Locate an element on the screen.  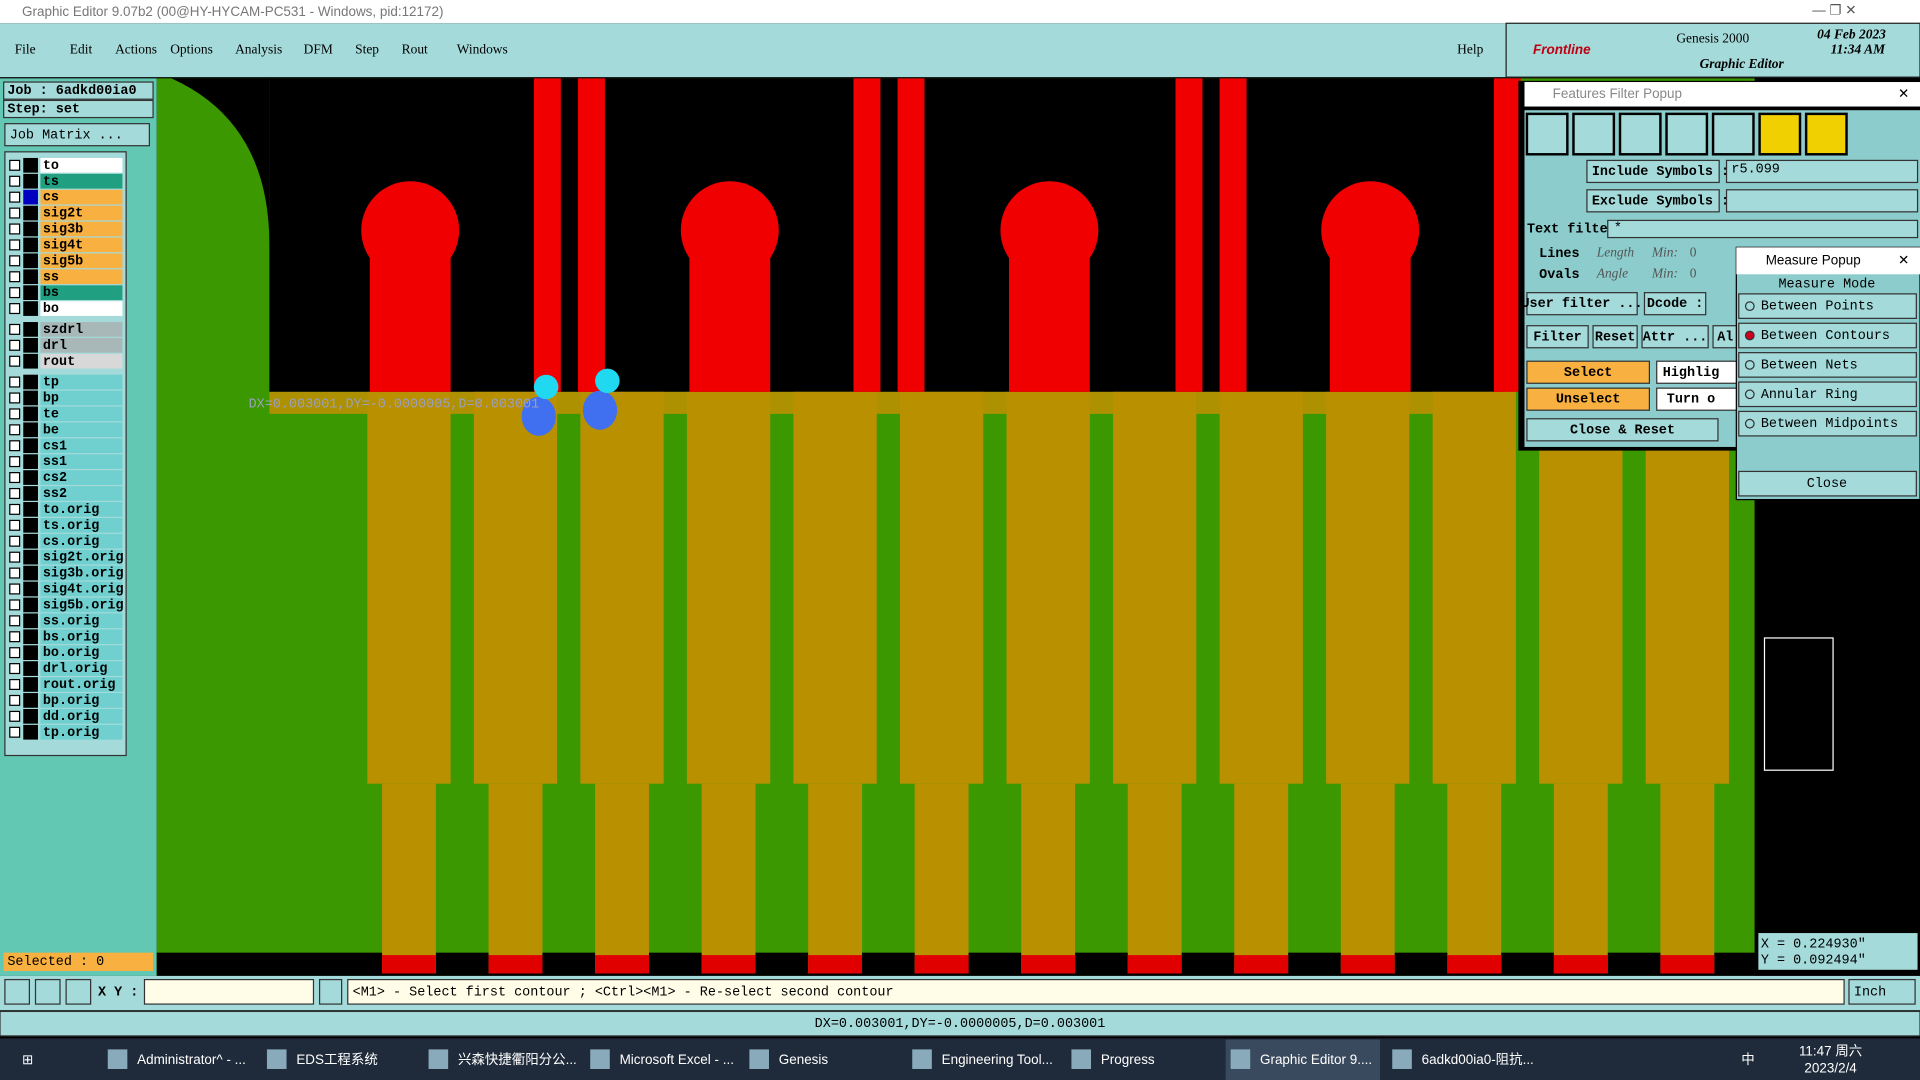
text-filter-input is located at coordinates (1763, 229).